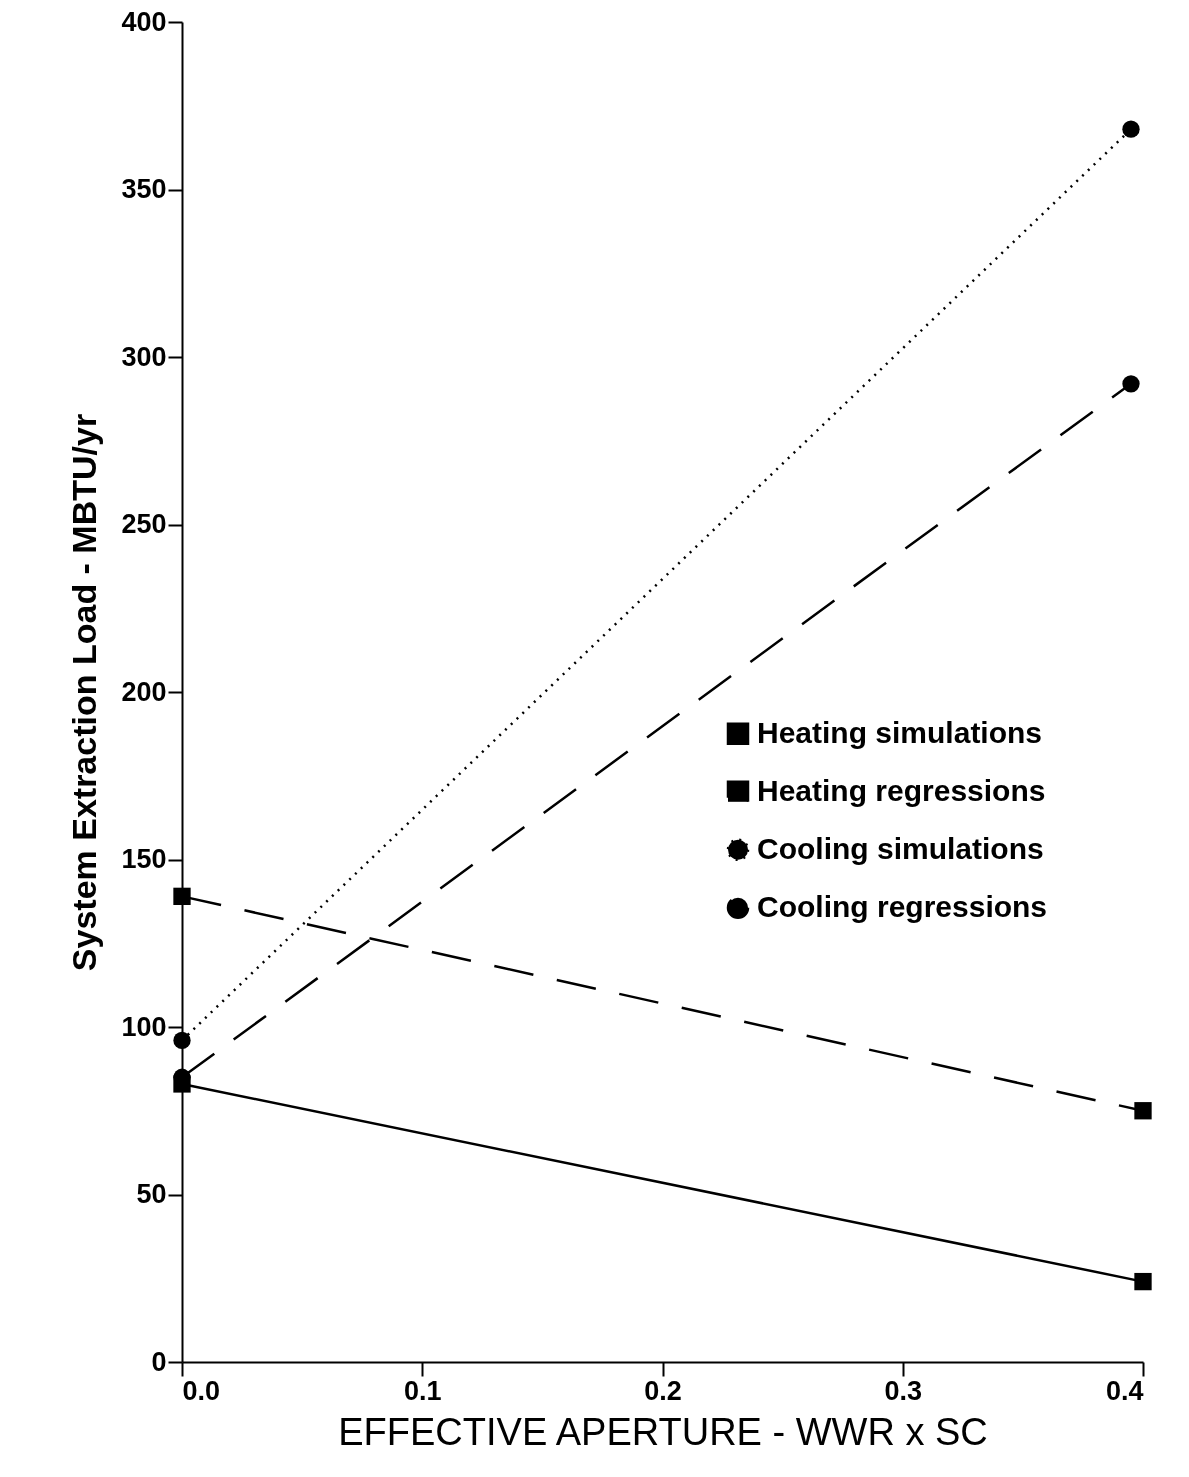 Image resolution: width=1189 pixels, height=1477 pixels. Describe the element at coordinates (144, 524) in the screenshot. I see `y-tick-label: 250` at that location.